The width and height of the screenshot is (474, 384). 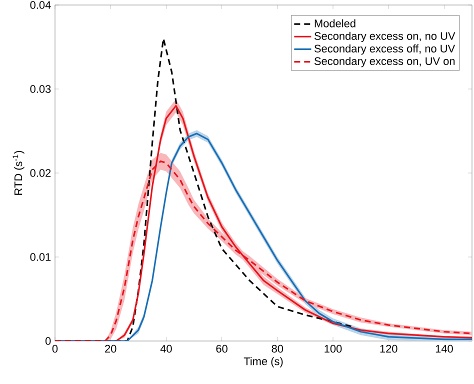 I want to click on y-tick-label: 0, so click(x=48, y=341).